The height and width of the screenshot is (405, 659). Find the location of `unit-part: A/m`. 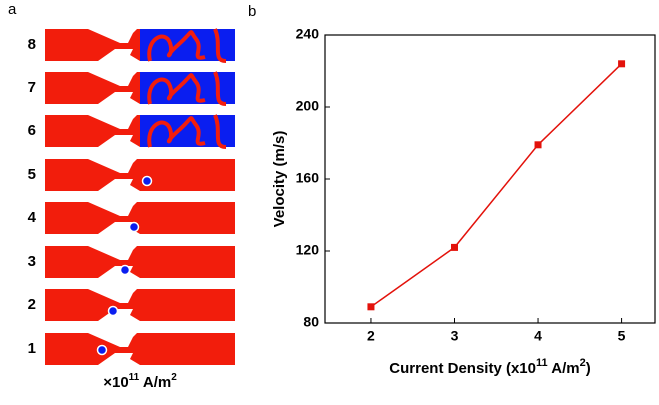

unit-part: A/m is located at coordinates (155, 382).